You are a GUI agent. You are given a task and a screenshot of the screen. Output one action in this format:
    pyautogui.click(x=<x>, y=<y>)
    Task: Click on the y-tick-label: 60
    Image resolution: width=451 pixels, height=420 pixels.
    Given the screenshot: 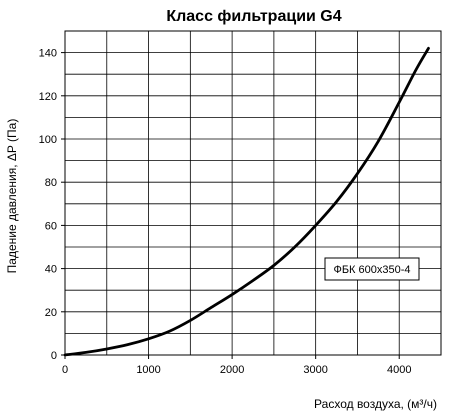 What is the action you would take?
    pyautogui.click(x=51, y=226)
    